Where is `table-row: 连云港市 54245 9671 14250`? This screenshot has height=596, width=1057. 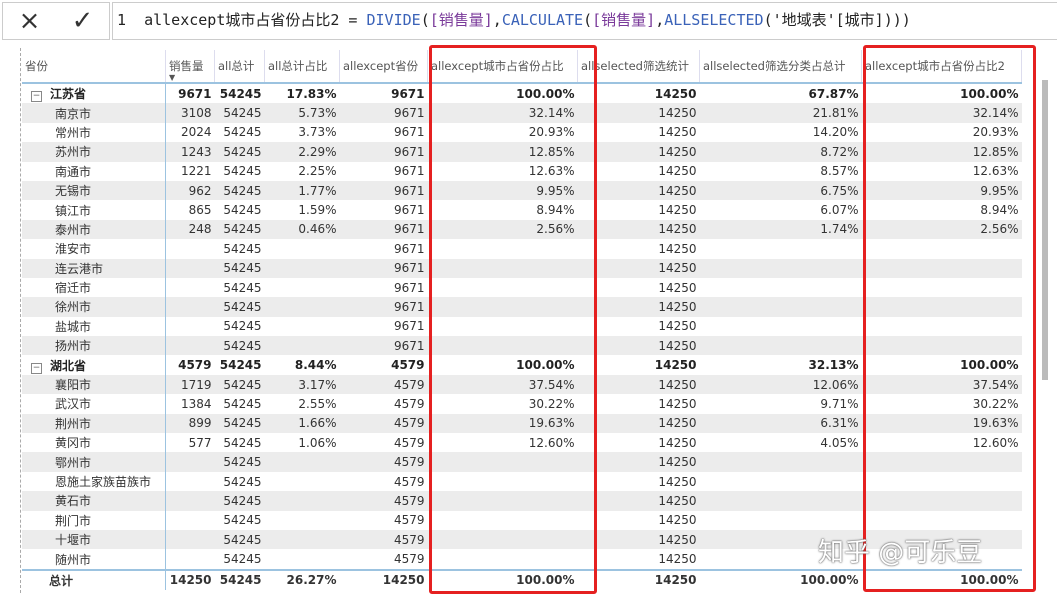 table-row: 连云港市 54245 9671 14250 is located at coordinates (522, 268).